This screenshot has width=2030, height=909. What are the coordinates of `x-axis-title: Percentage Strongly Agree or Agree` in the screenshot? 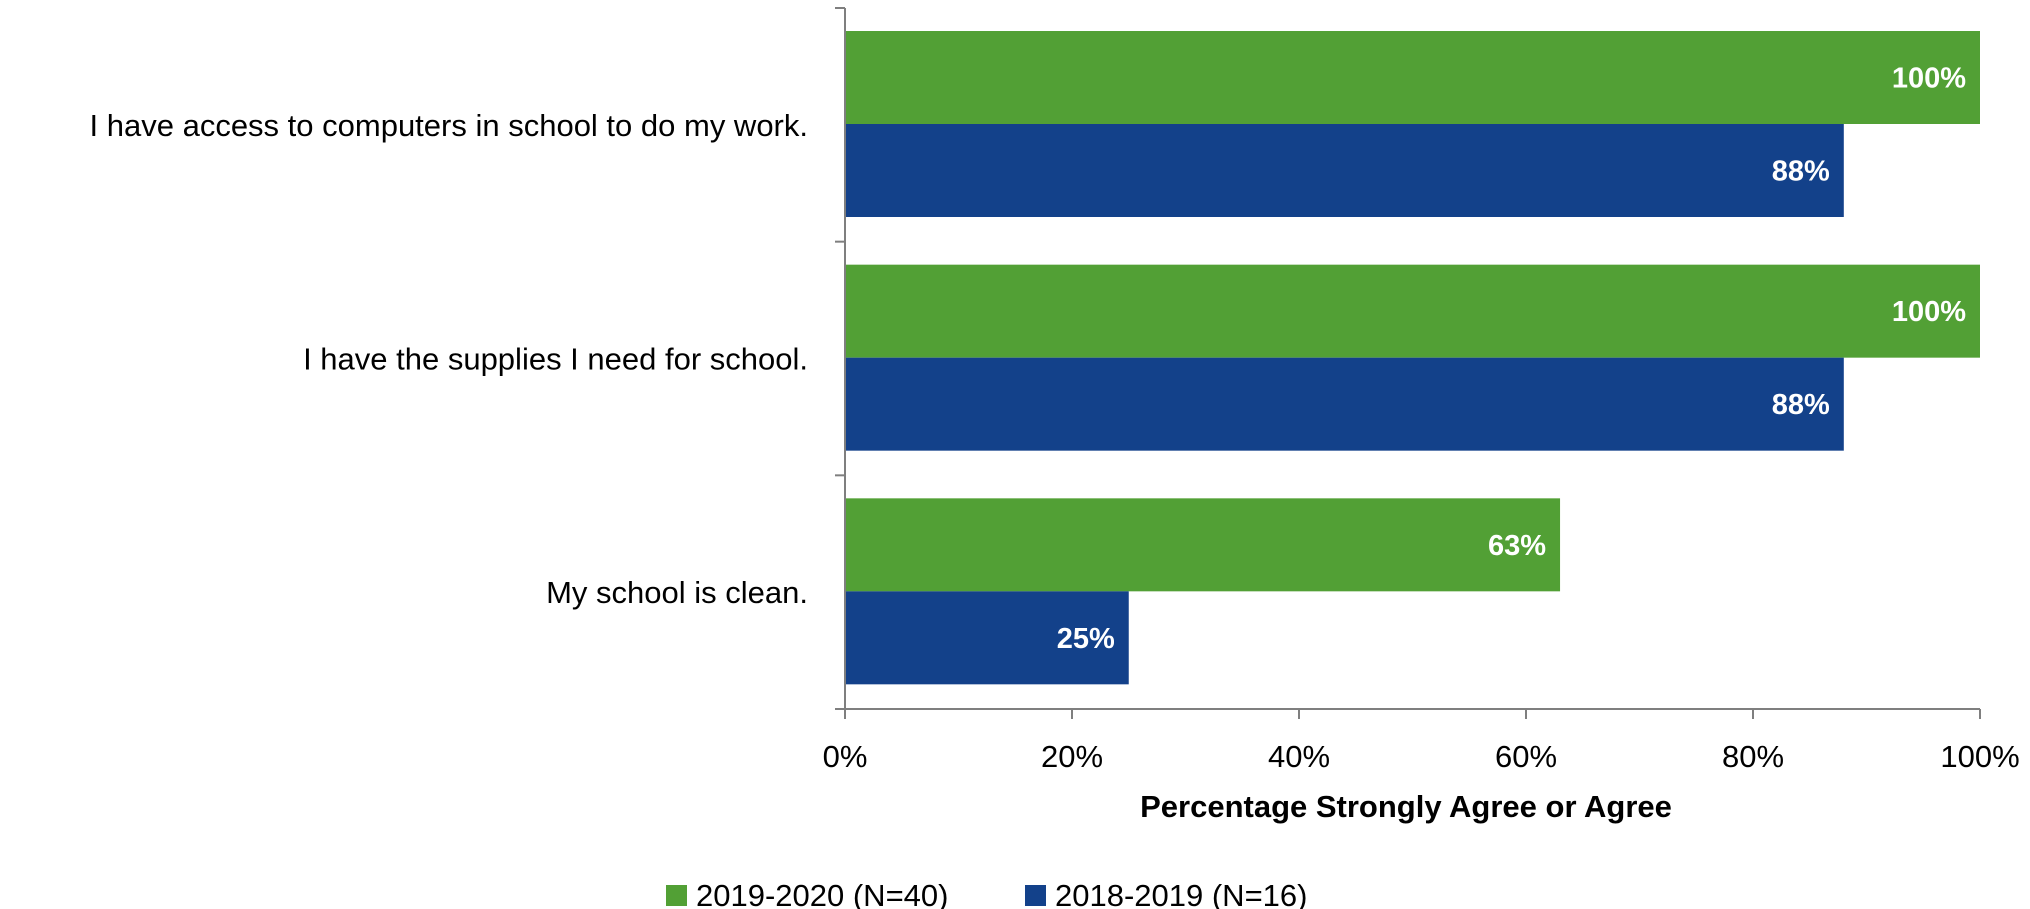 It's located at (1406, 806).